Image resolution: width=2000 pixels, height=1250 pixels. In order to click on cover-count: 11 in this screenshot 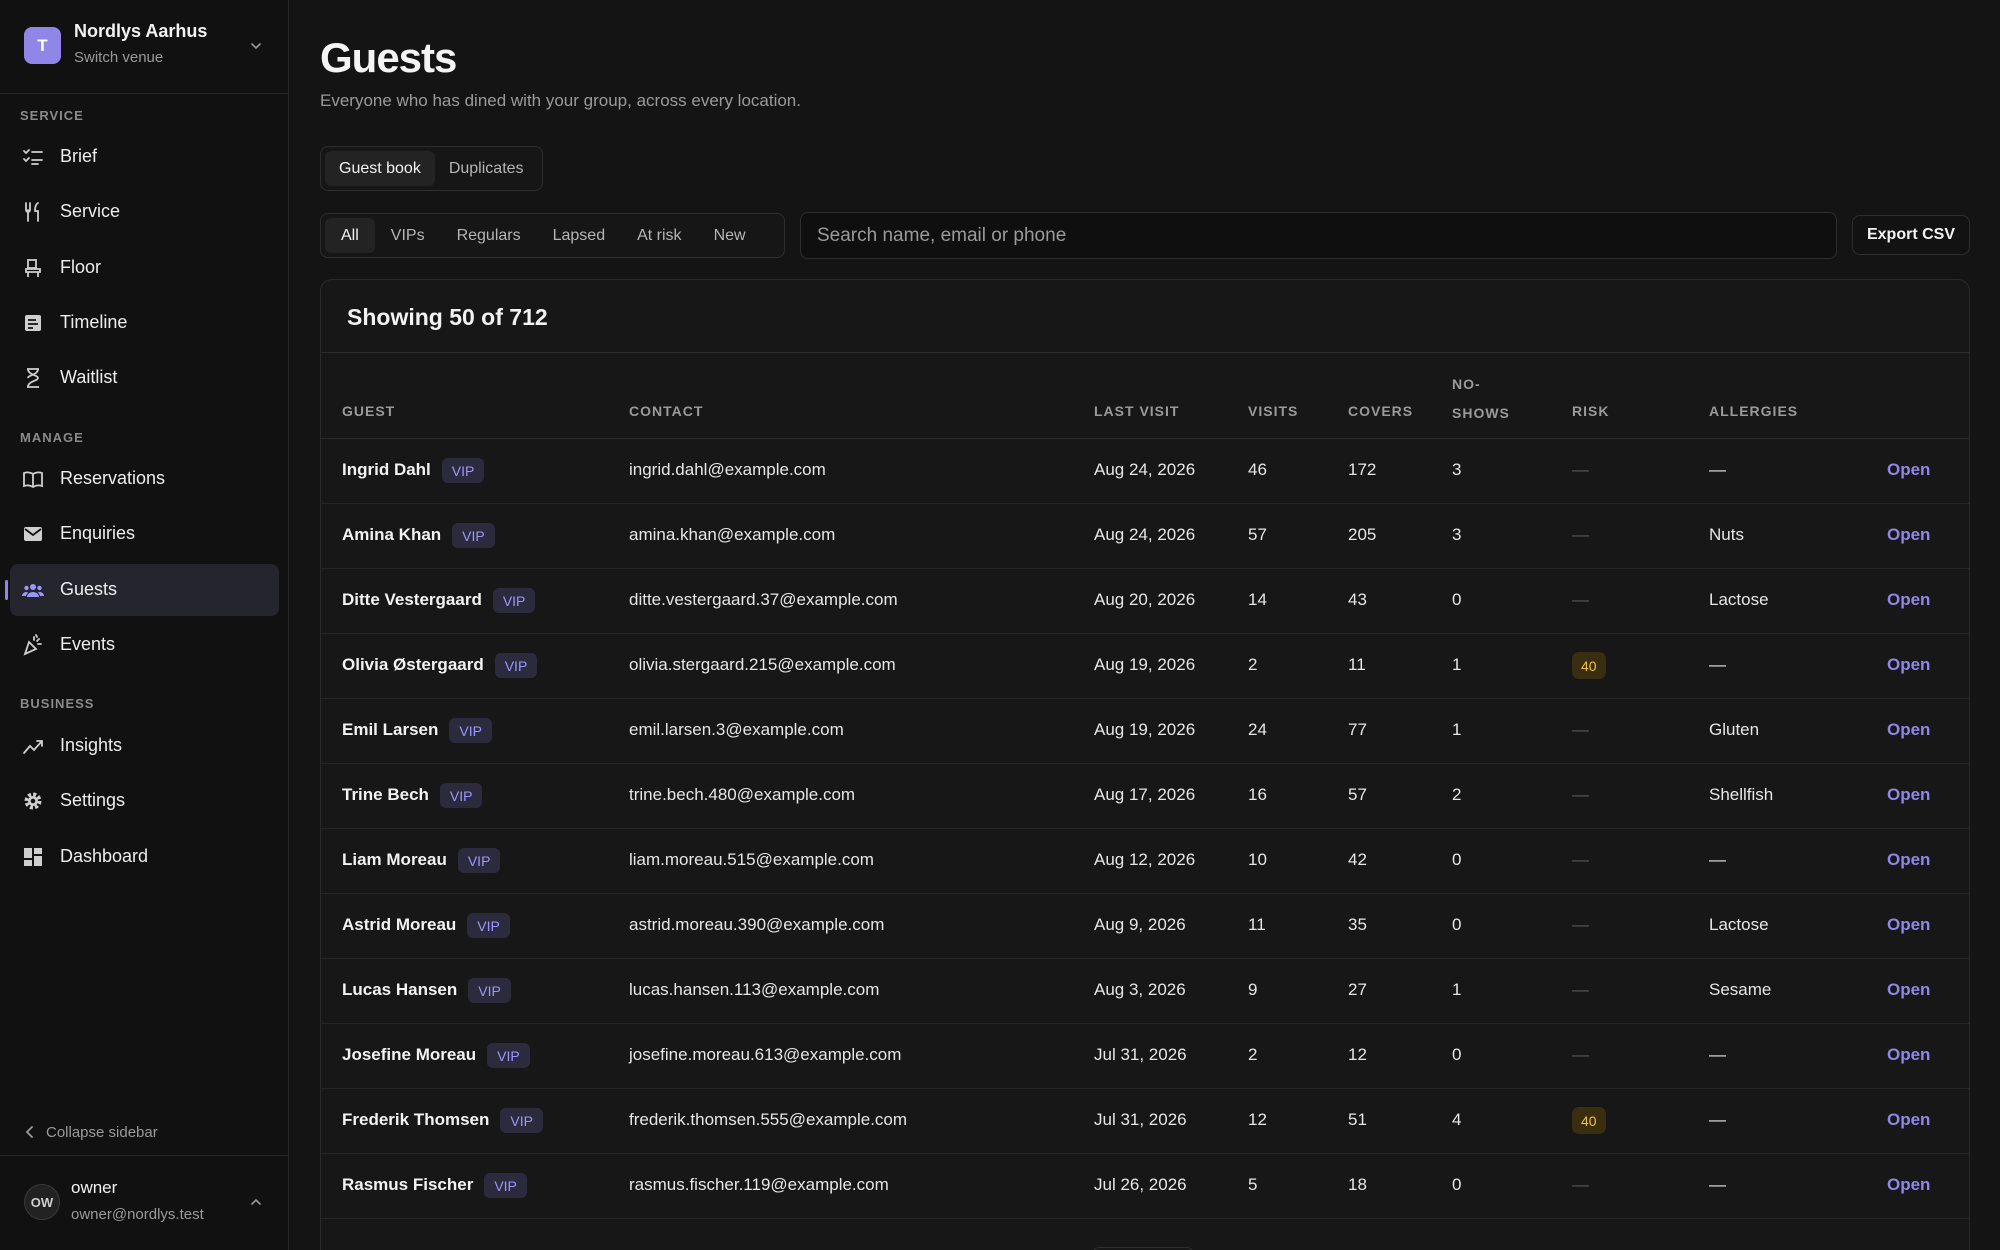, I will do `click(1357, 664)`.